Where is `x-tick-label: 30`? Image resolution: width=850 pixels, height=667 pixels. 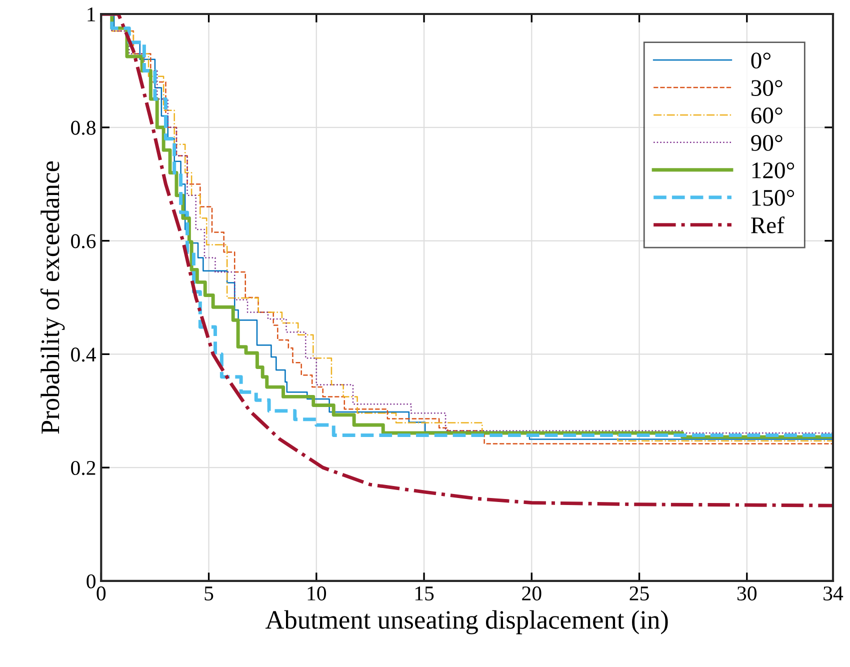
x-tick-label: 30 is located at coordinates (747, 593).